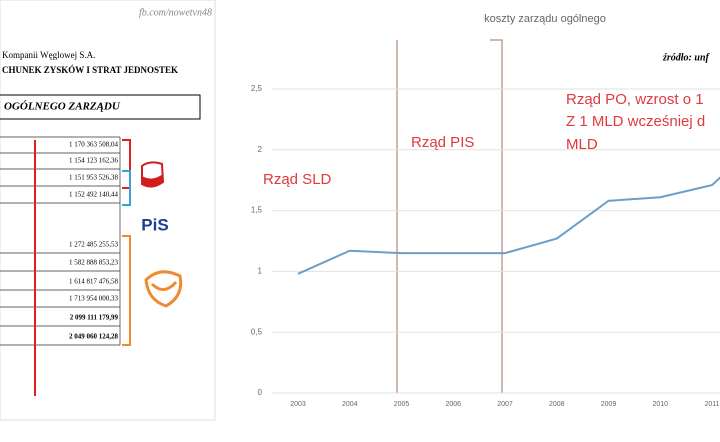  What do you see at coordinates (257, 210) in the screenshot?
I see `y-tick-label: 1,5` at bounding box center [257, 210].